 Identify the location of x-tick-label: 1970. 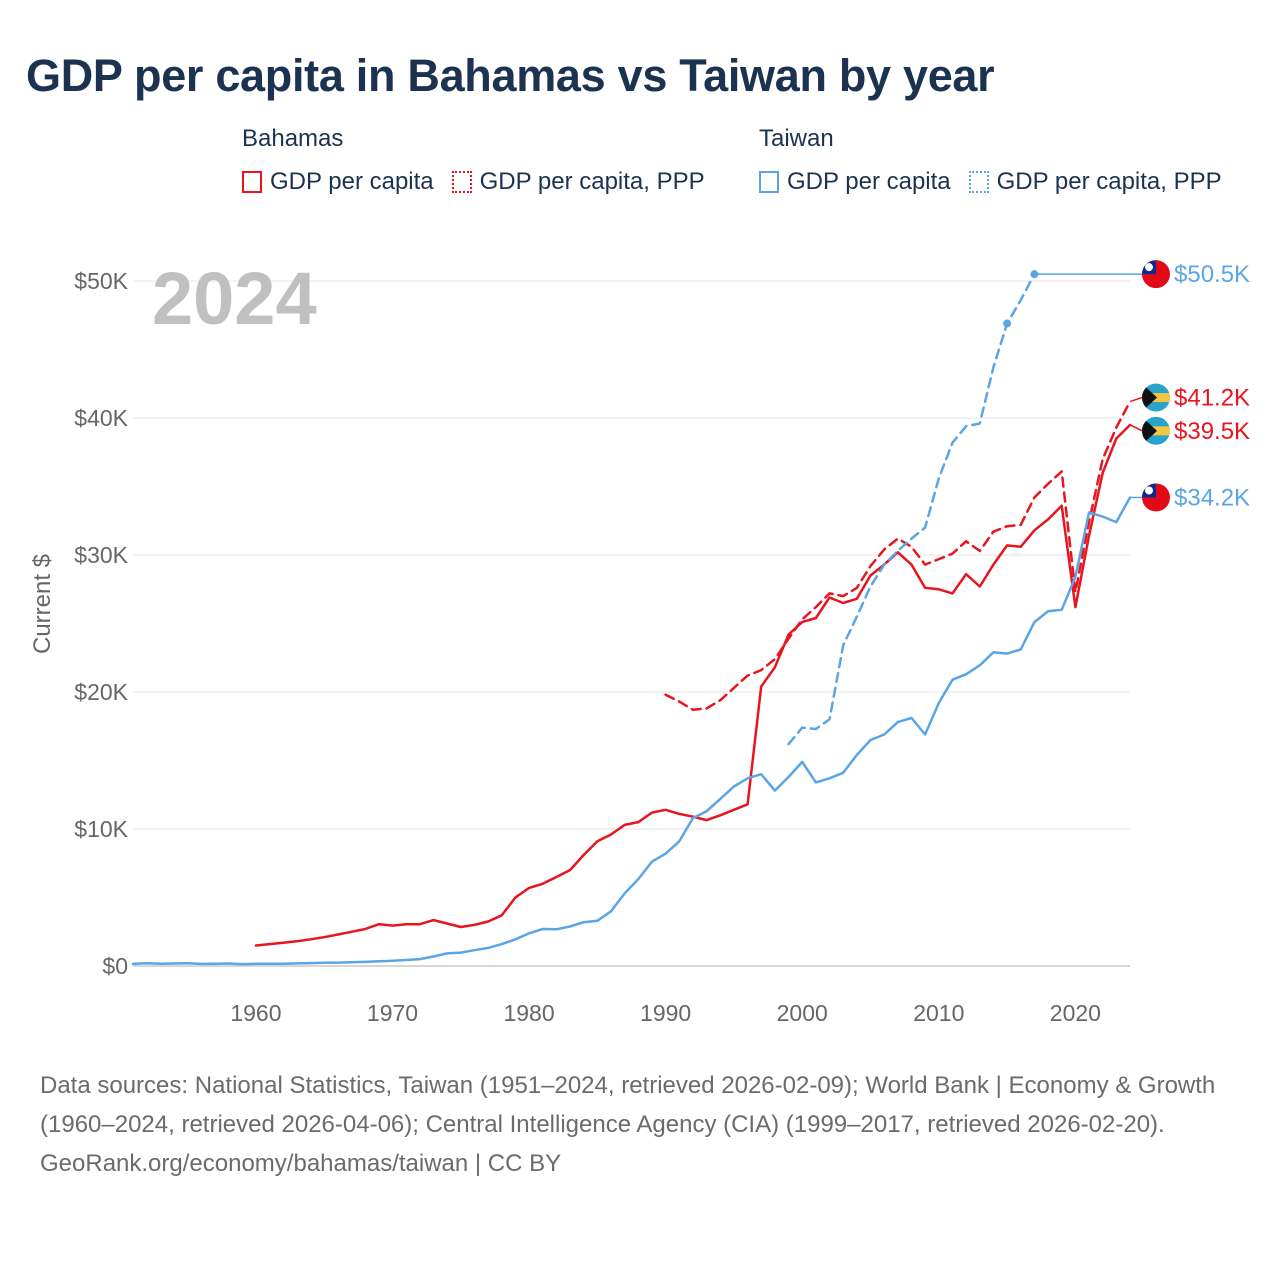
(392, 1013).